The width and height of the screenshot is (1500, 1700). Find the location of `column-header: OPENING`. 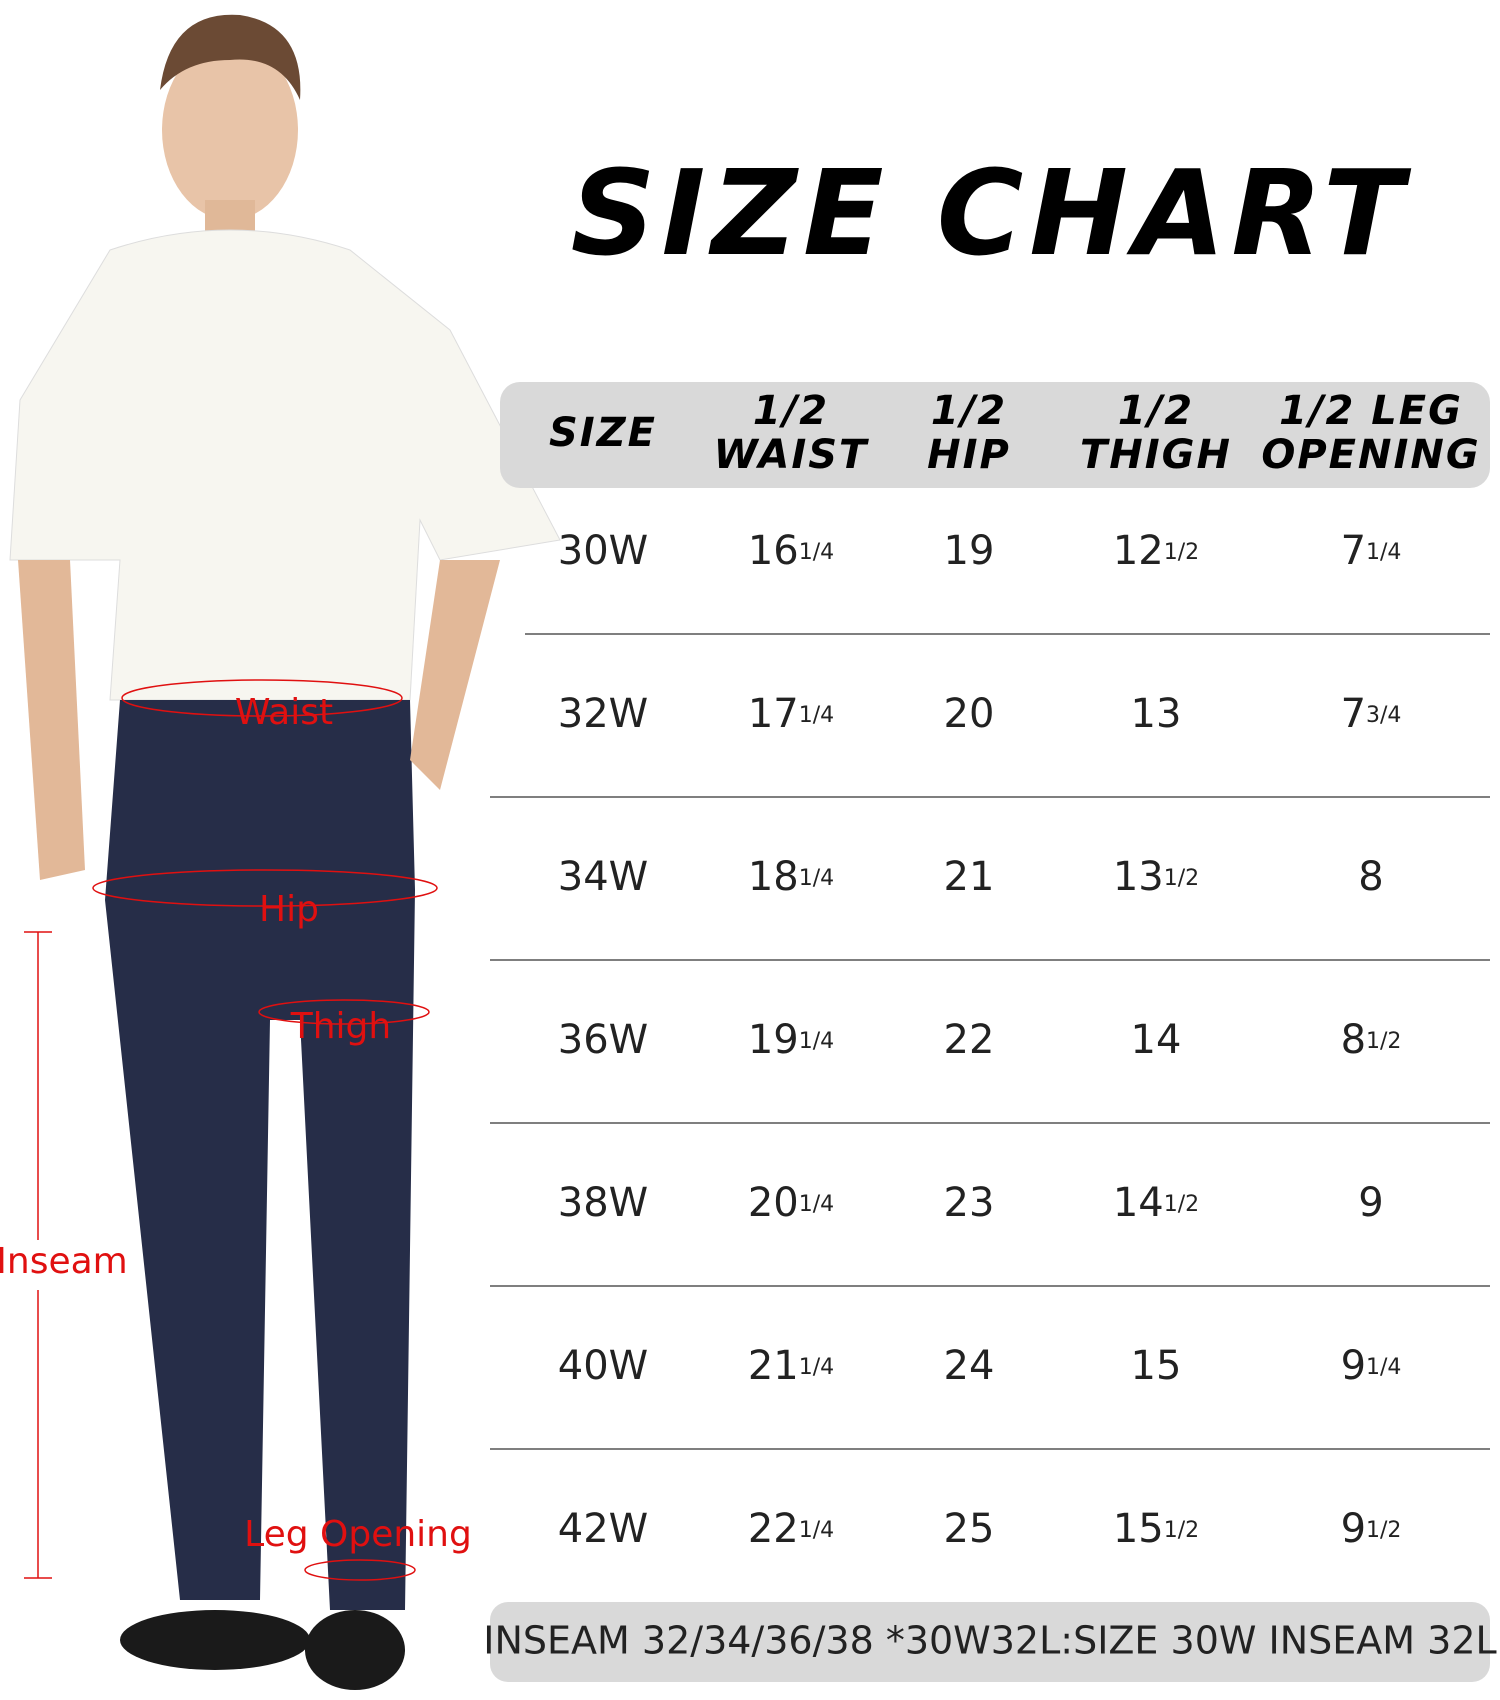

column-header: OPENING is located at coordinates (1370, 455).